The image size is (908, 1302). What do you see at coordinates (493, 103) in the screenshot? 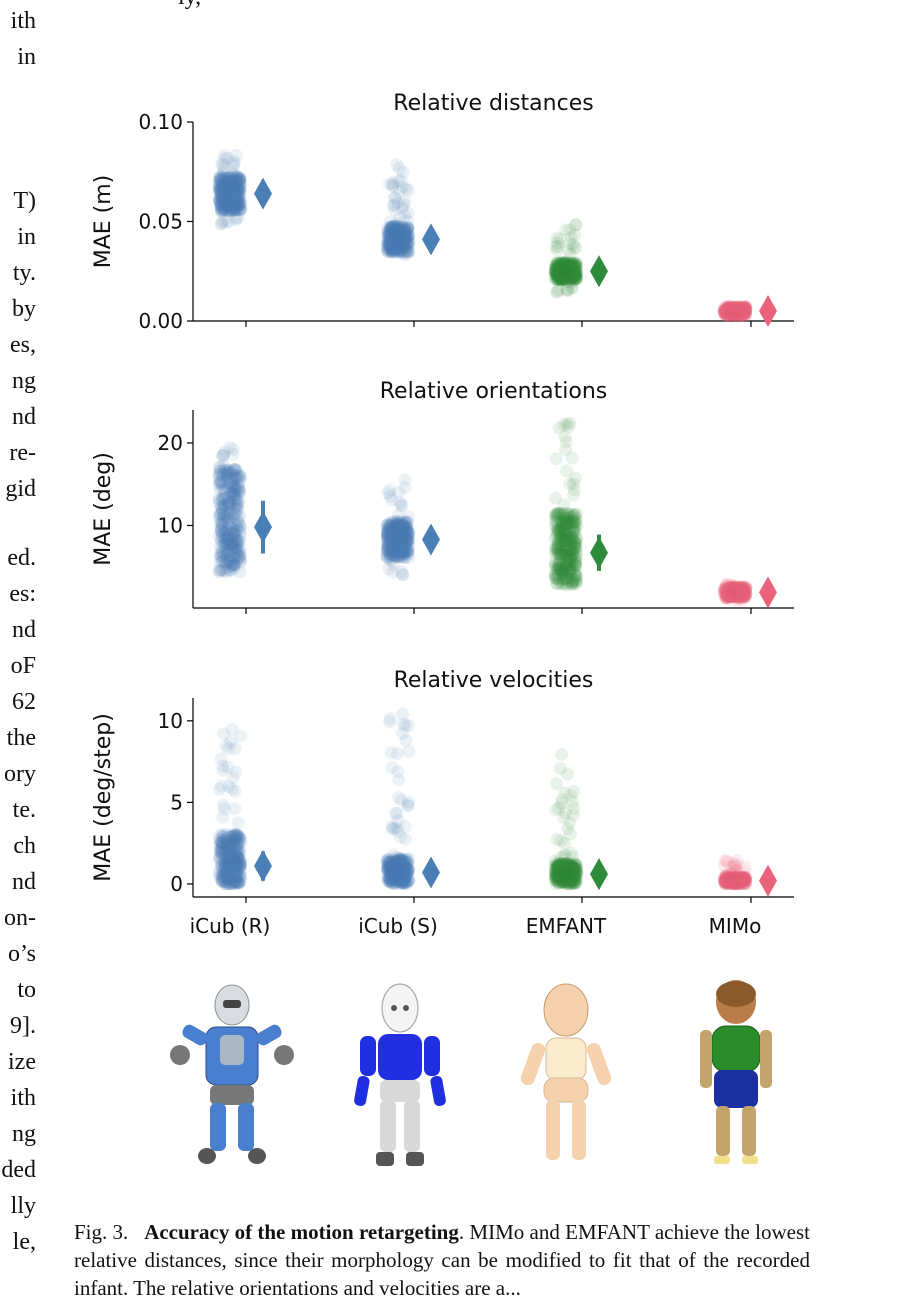
I see `chart-title: Relative distances` at bounding box center [493, 103].